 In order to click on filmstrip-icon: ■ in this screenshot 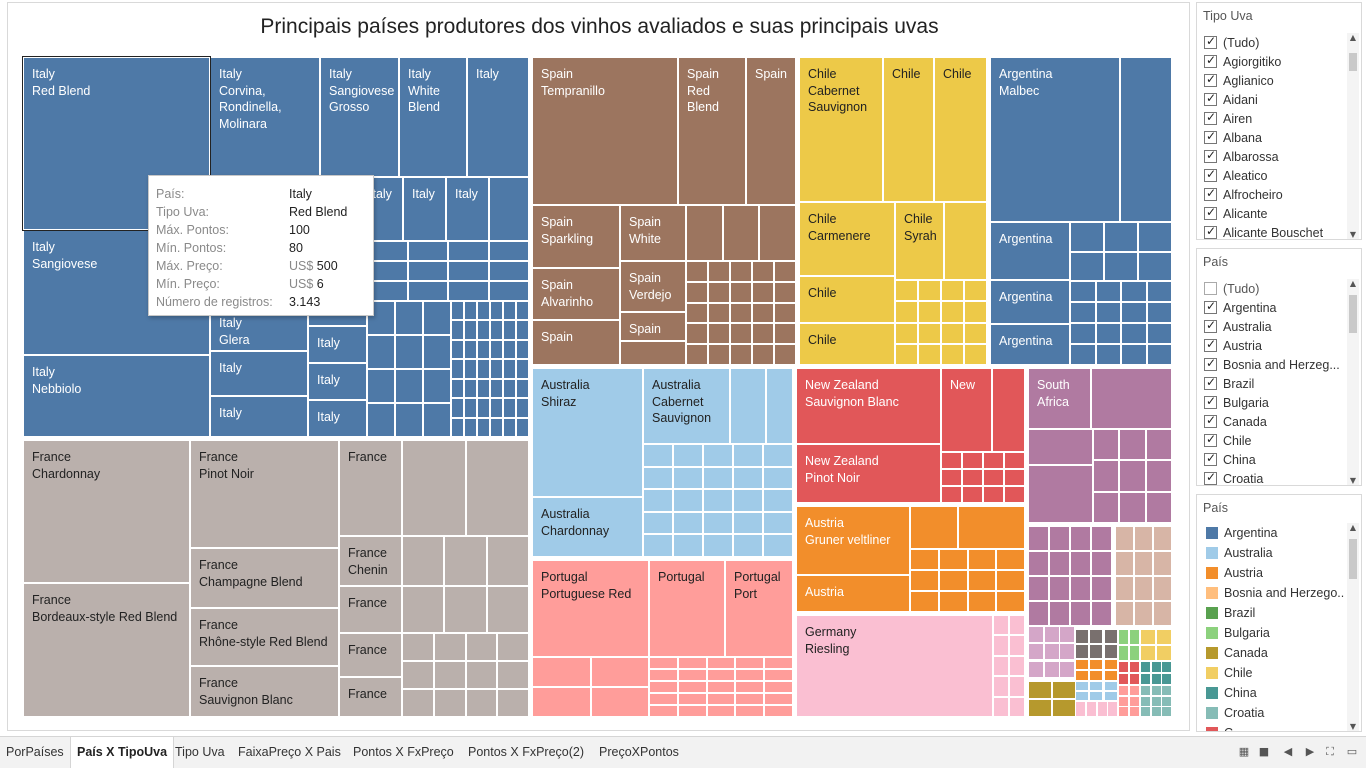, I will do `click(1264, 751)`.